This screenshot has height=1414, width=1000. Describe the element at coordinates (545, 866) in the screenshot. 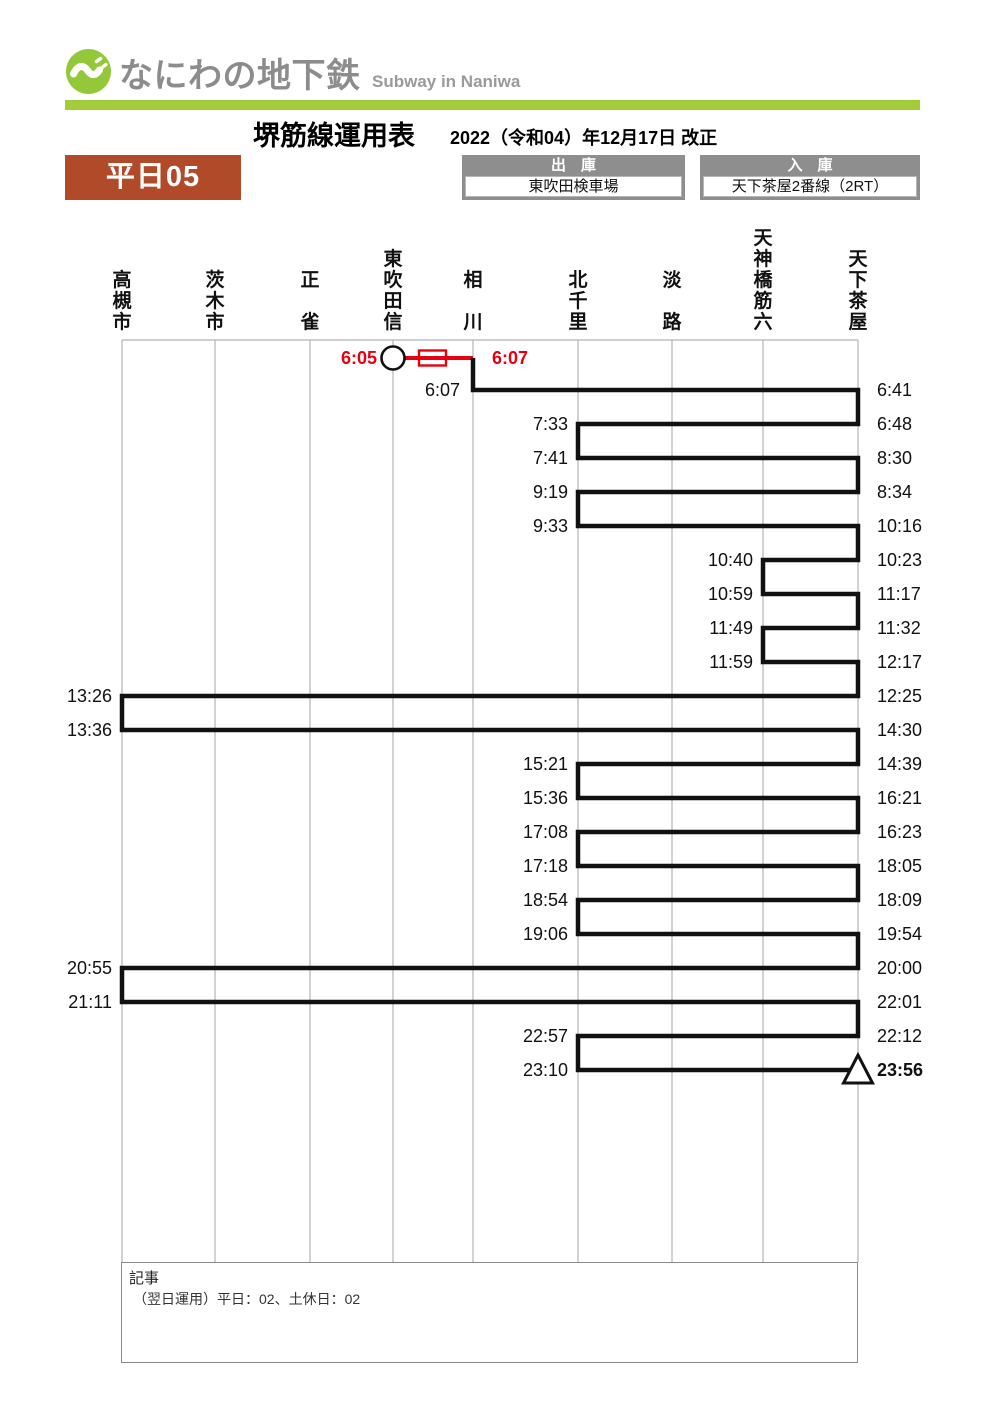

I see `time-label: 17:18` at that location.